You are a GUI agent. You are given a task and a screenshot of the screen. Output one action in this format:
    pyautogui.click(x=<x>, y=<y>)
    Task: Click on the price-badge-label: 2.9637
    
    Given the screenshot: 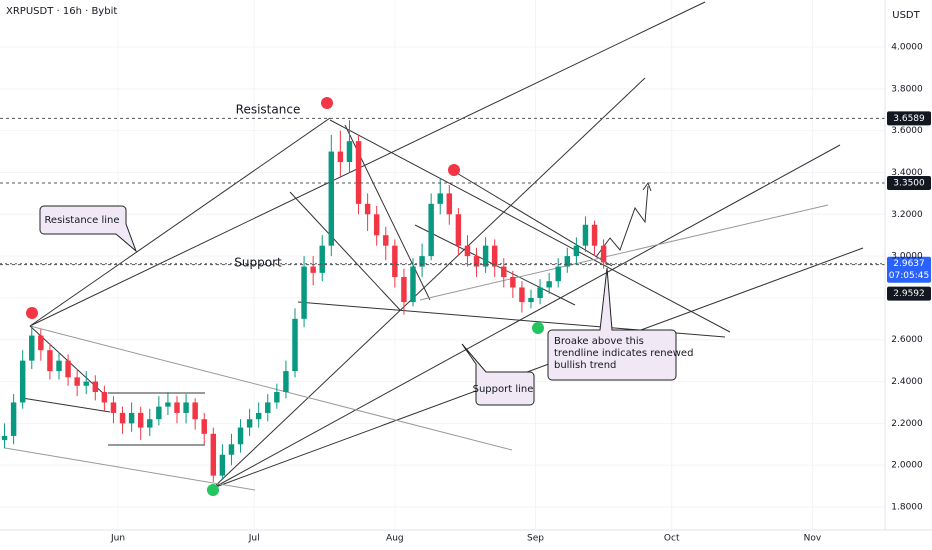 What is the action you would take?
    pyautogui.click(x=909, y=264)
    